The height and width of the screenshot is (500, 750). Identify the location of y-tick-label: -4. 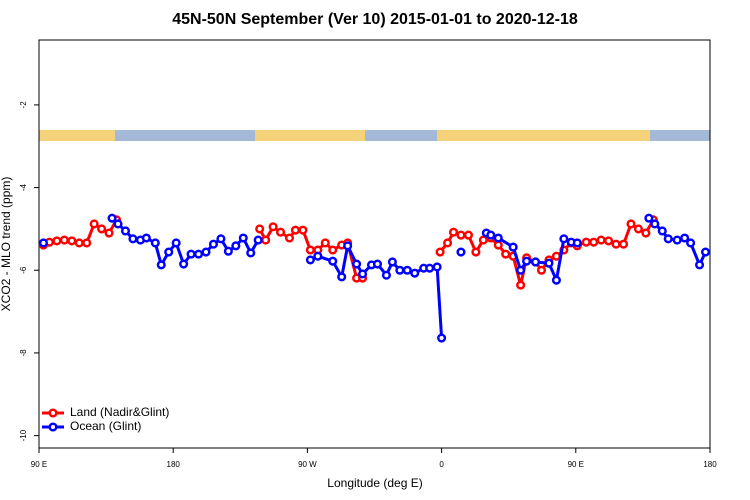
(23, 187).